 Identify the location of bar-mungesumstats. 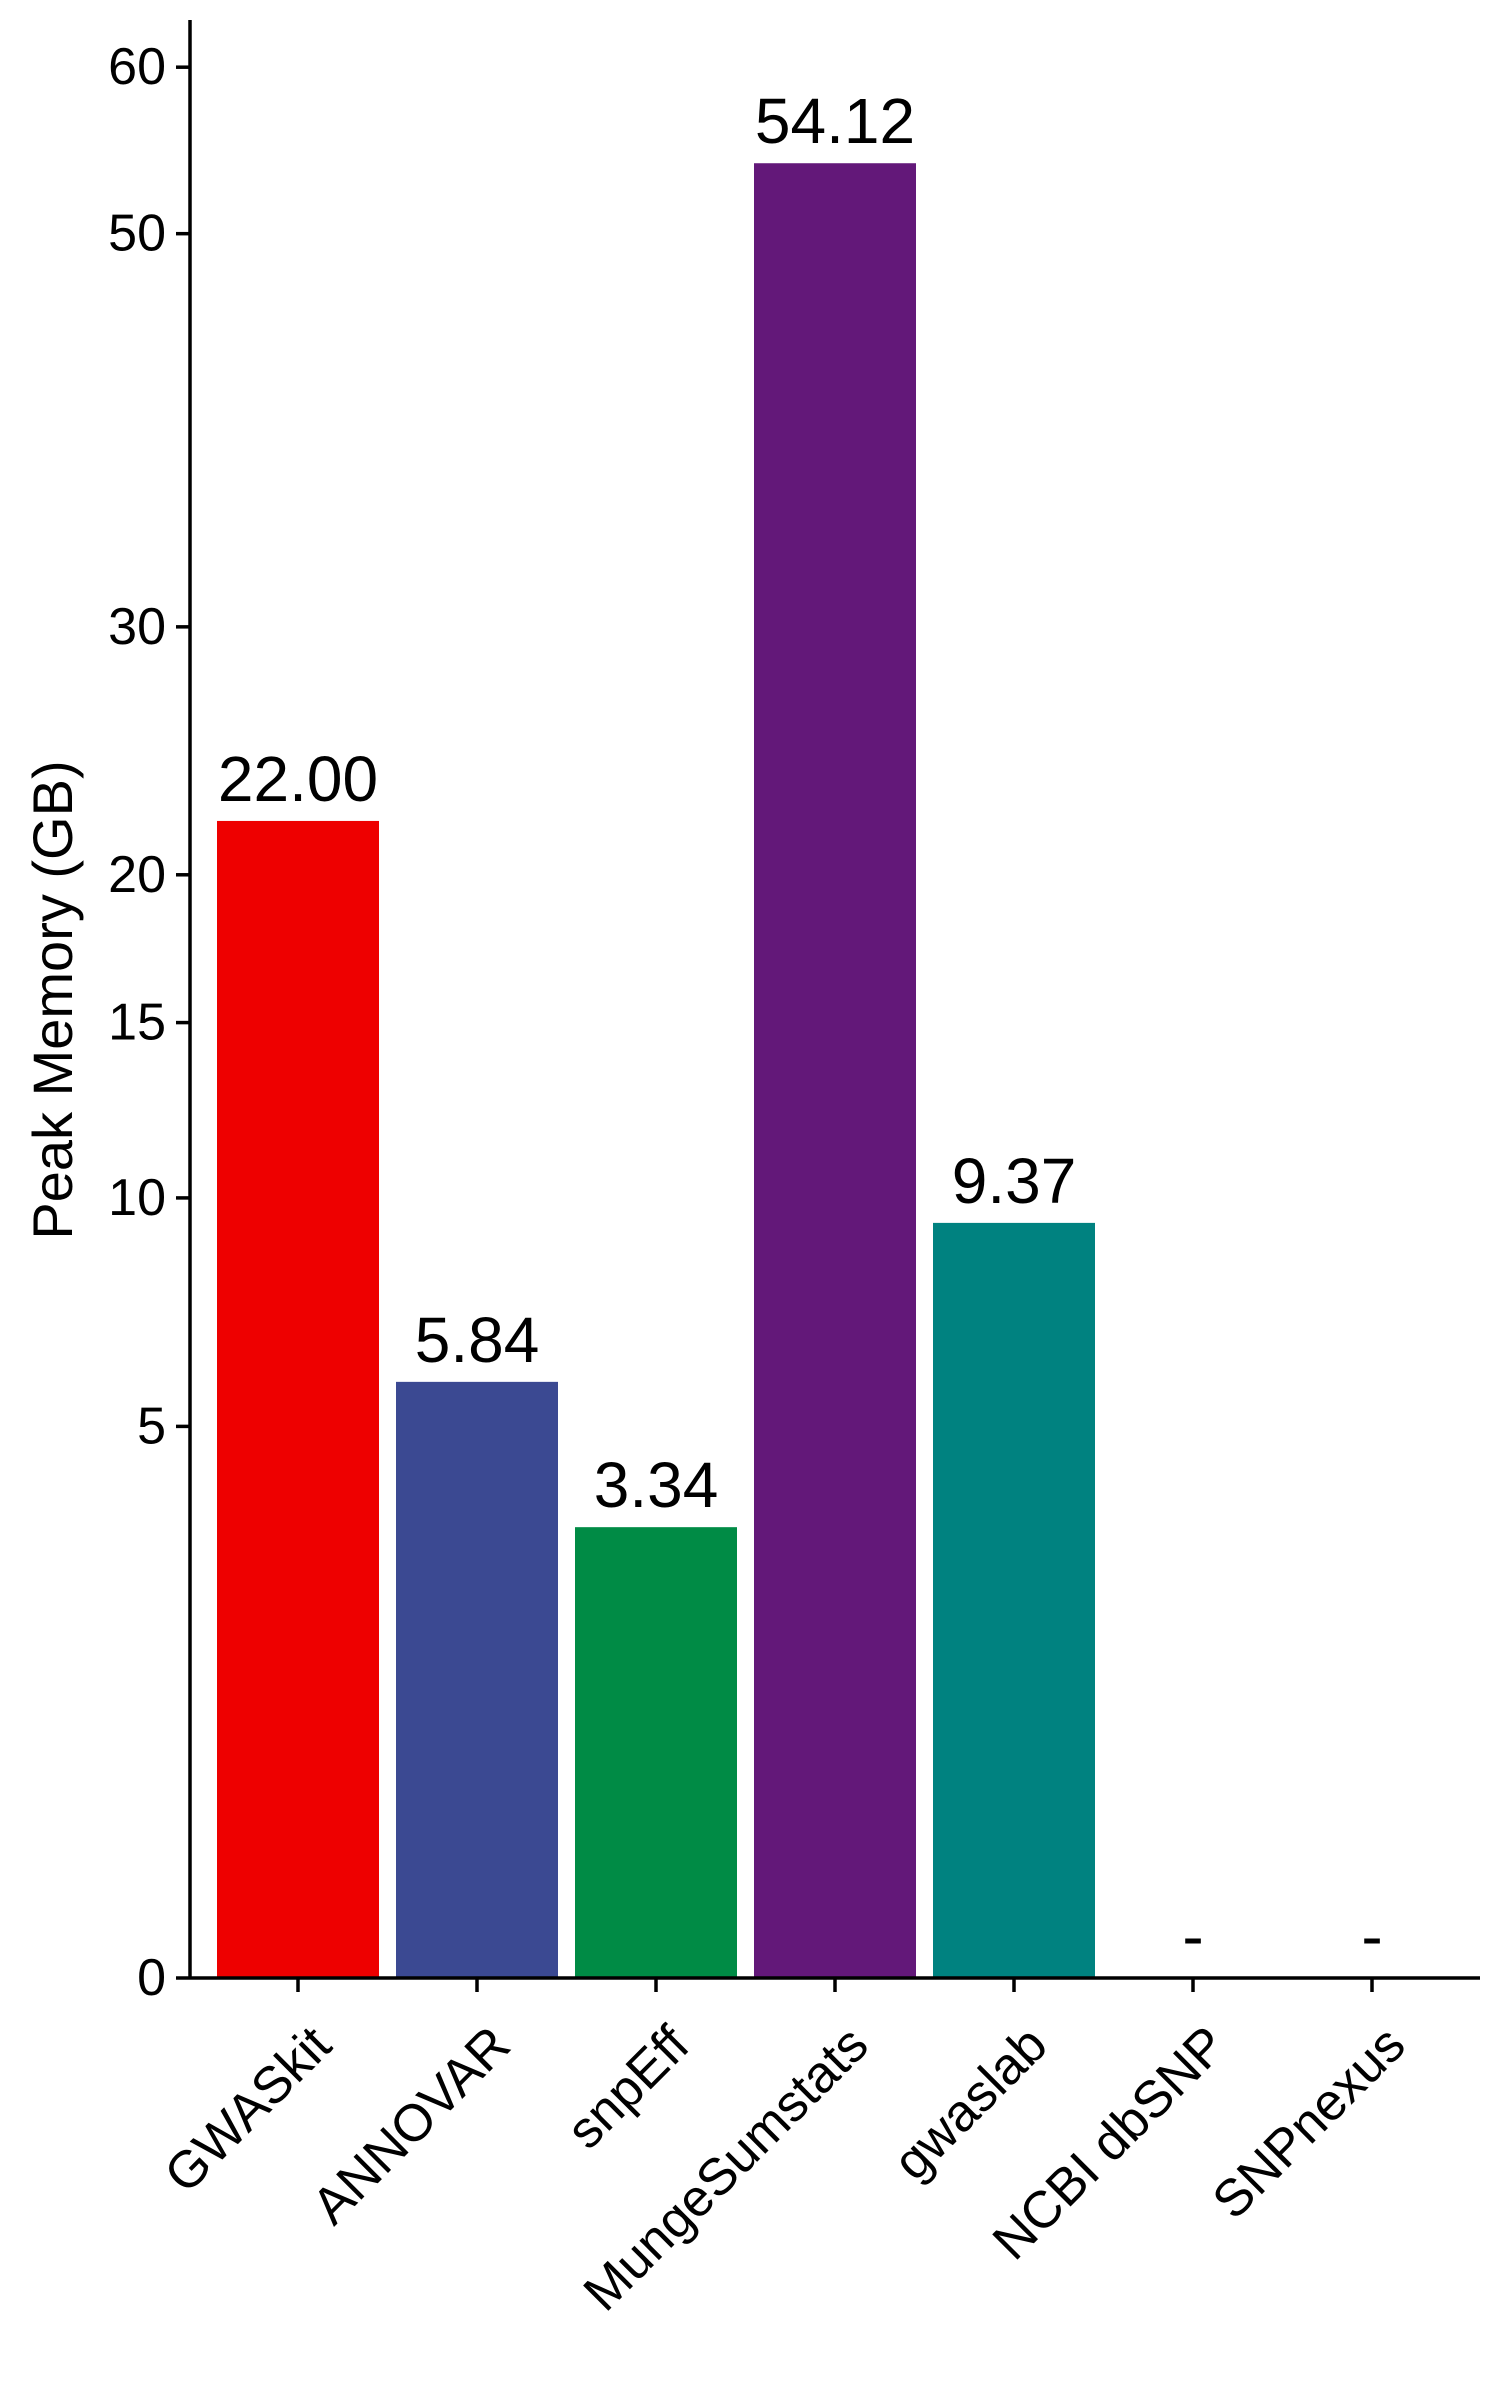
(835, 1070).